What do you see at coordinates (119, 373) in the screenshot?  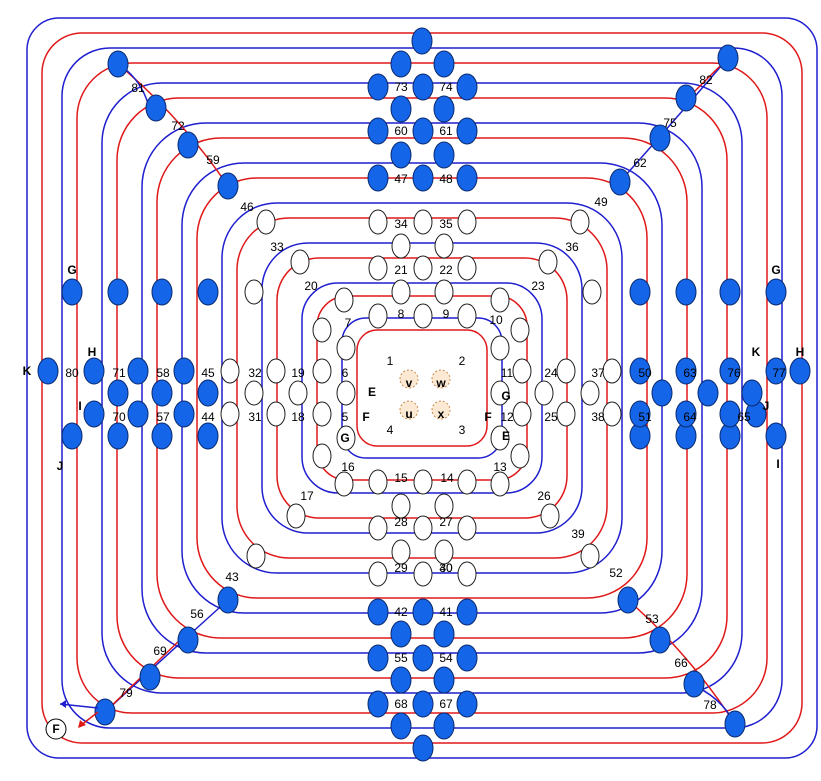 I see `node-number-label: 71` at bounding box center [119, 373].